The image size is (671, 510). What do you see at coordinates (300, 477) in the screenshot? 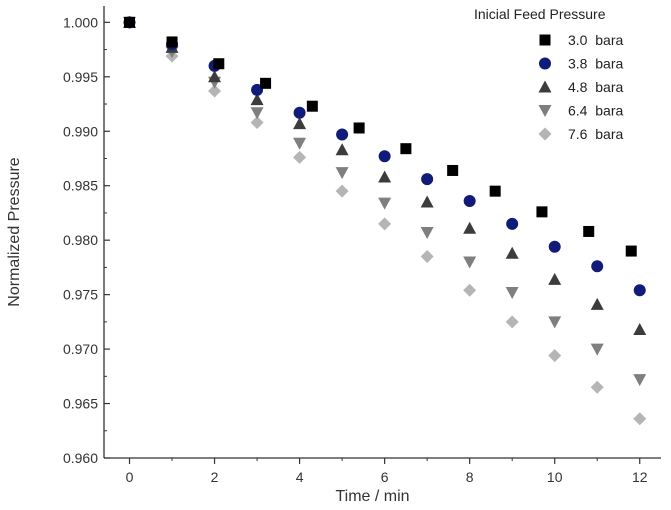
I see `x-tick-label: 4` at bounding box center [300, 477].